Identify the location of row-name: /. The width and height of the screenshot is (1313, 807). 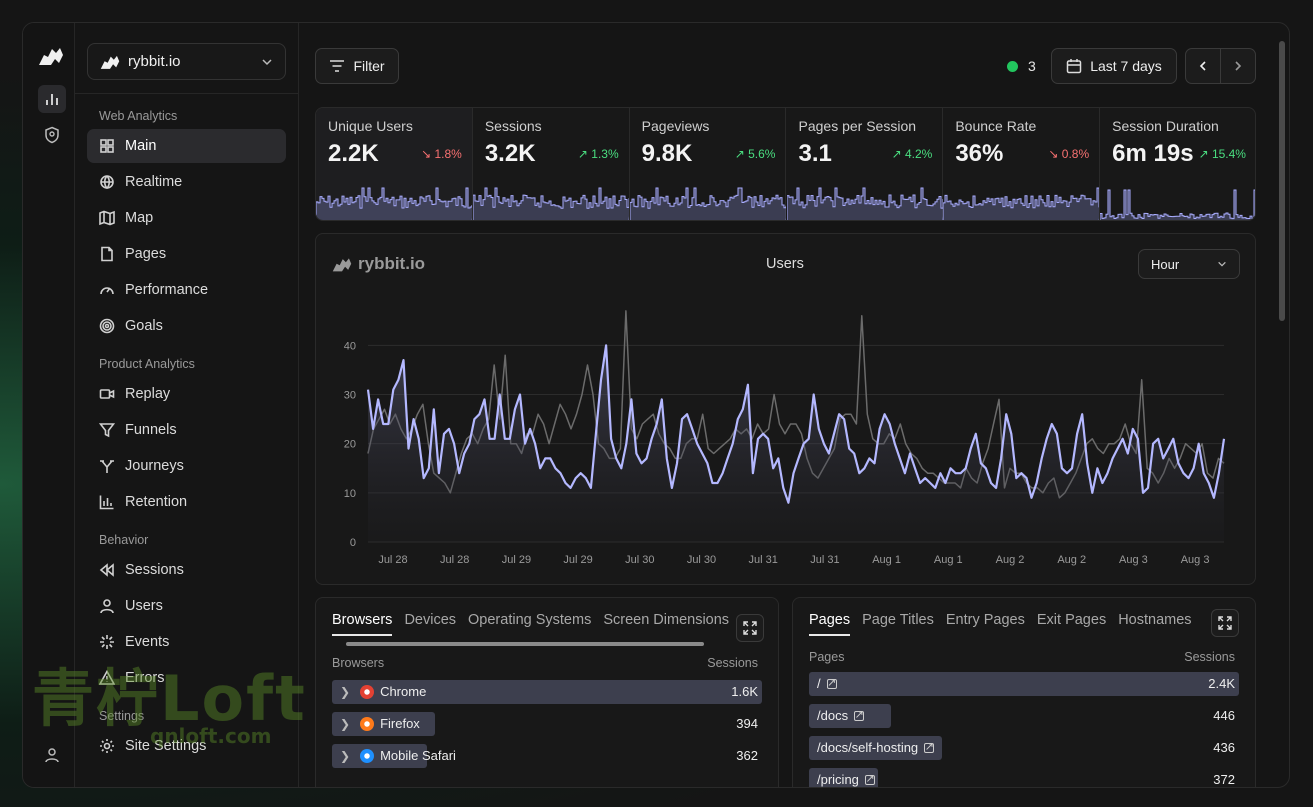
(819, 683).